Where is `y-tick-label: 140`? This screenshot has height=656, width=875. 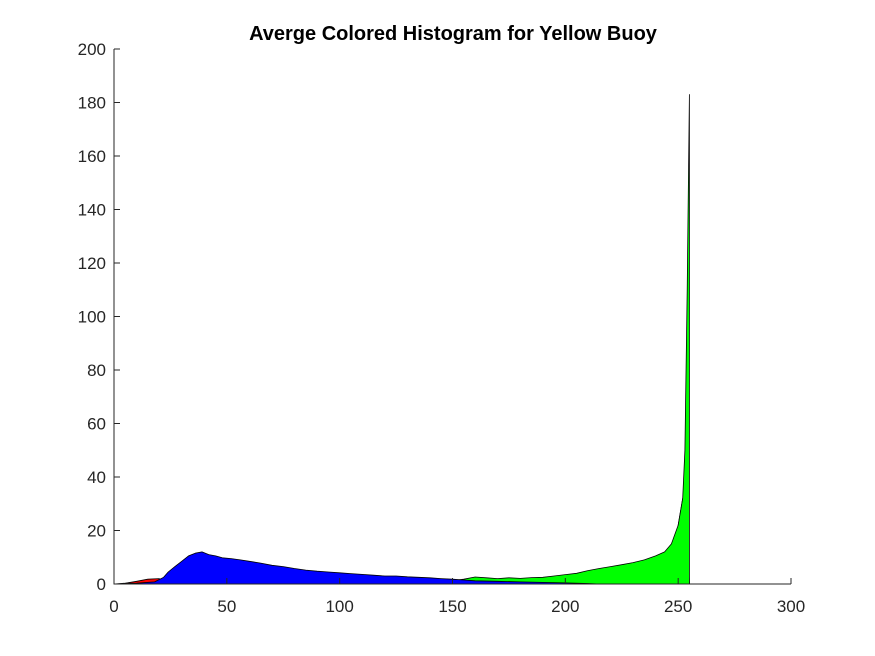
y-tick-label: 140 is located at coordinates (92, 210).